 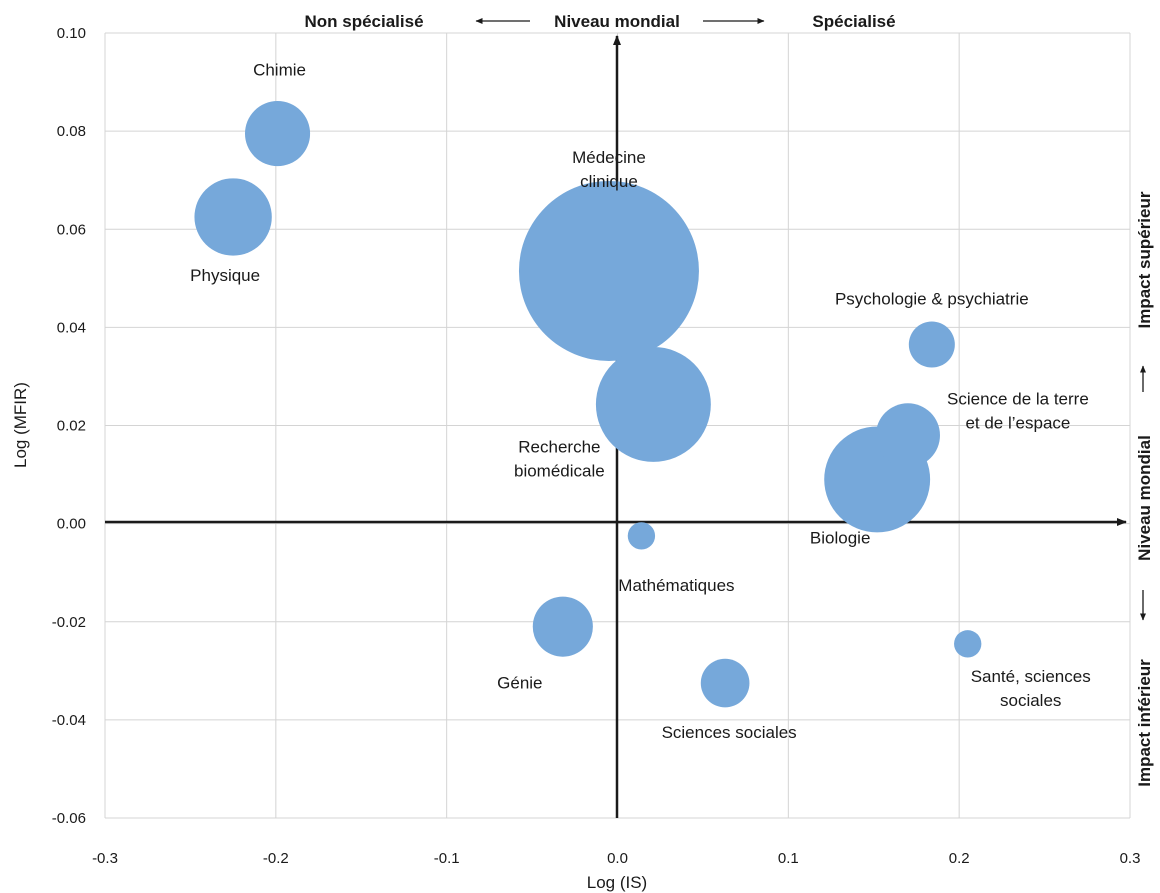 What do you see at coordinates (1018, 410) in the screenshot?
I see `bubble-label: Science de la terre et de l’espace` at bounding box center [1018, 410].